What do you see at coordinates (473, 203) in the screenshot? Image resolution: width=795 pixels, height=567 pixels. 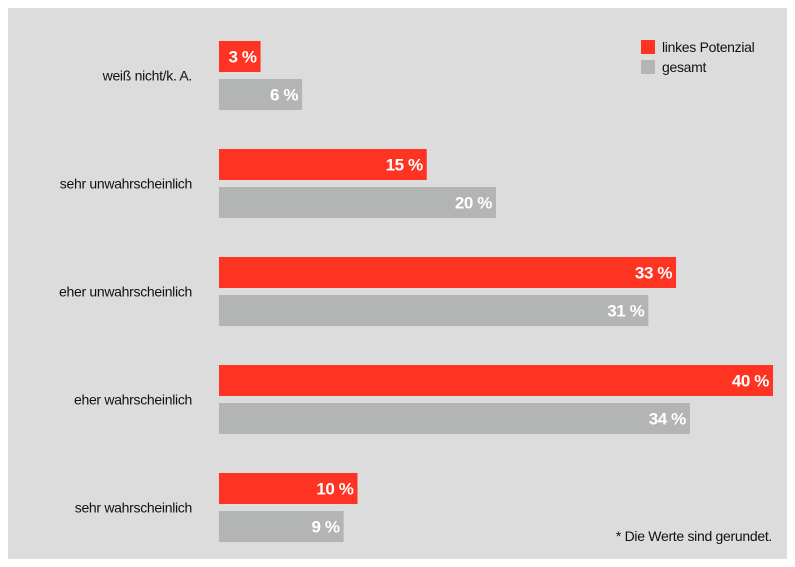 I see `value-label: 20 %` at bounding box center [473, 203].